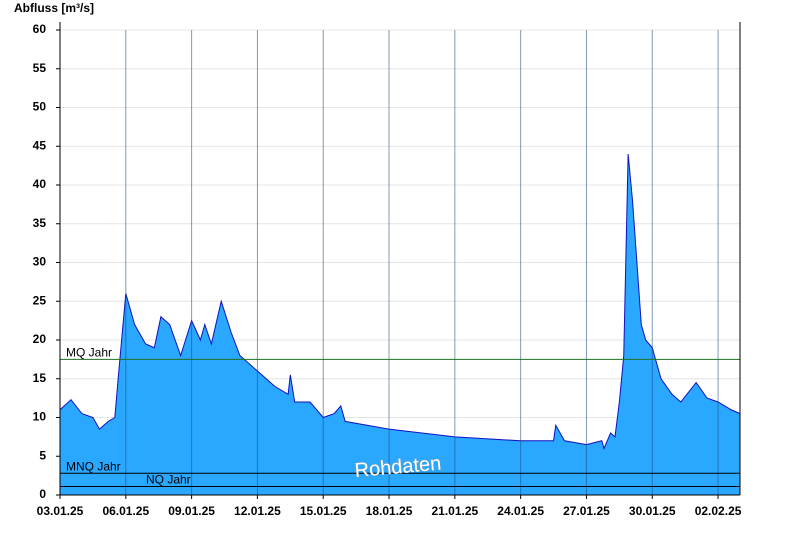 The image size is (800, 550). What do you see at coordinates (40, 262) in the screenshot?
I see `y-tick-label: 30` at bounding box center [40, 262].